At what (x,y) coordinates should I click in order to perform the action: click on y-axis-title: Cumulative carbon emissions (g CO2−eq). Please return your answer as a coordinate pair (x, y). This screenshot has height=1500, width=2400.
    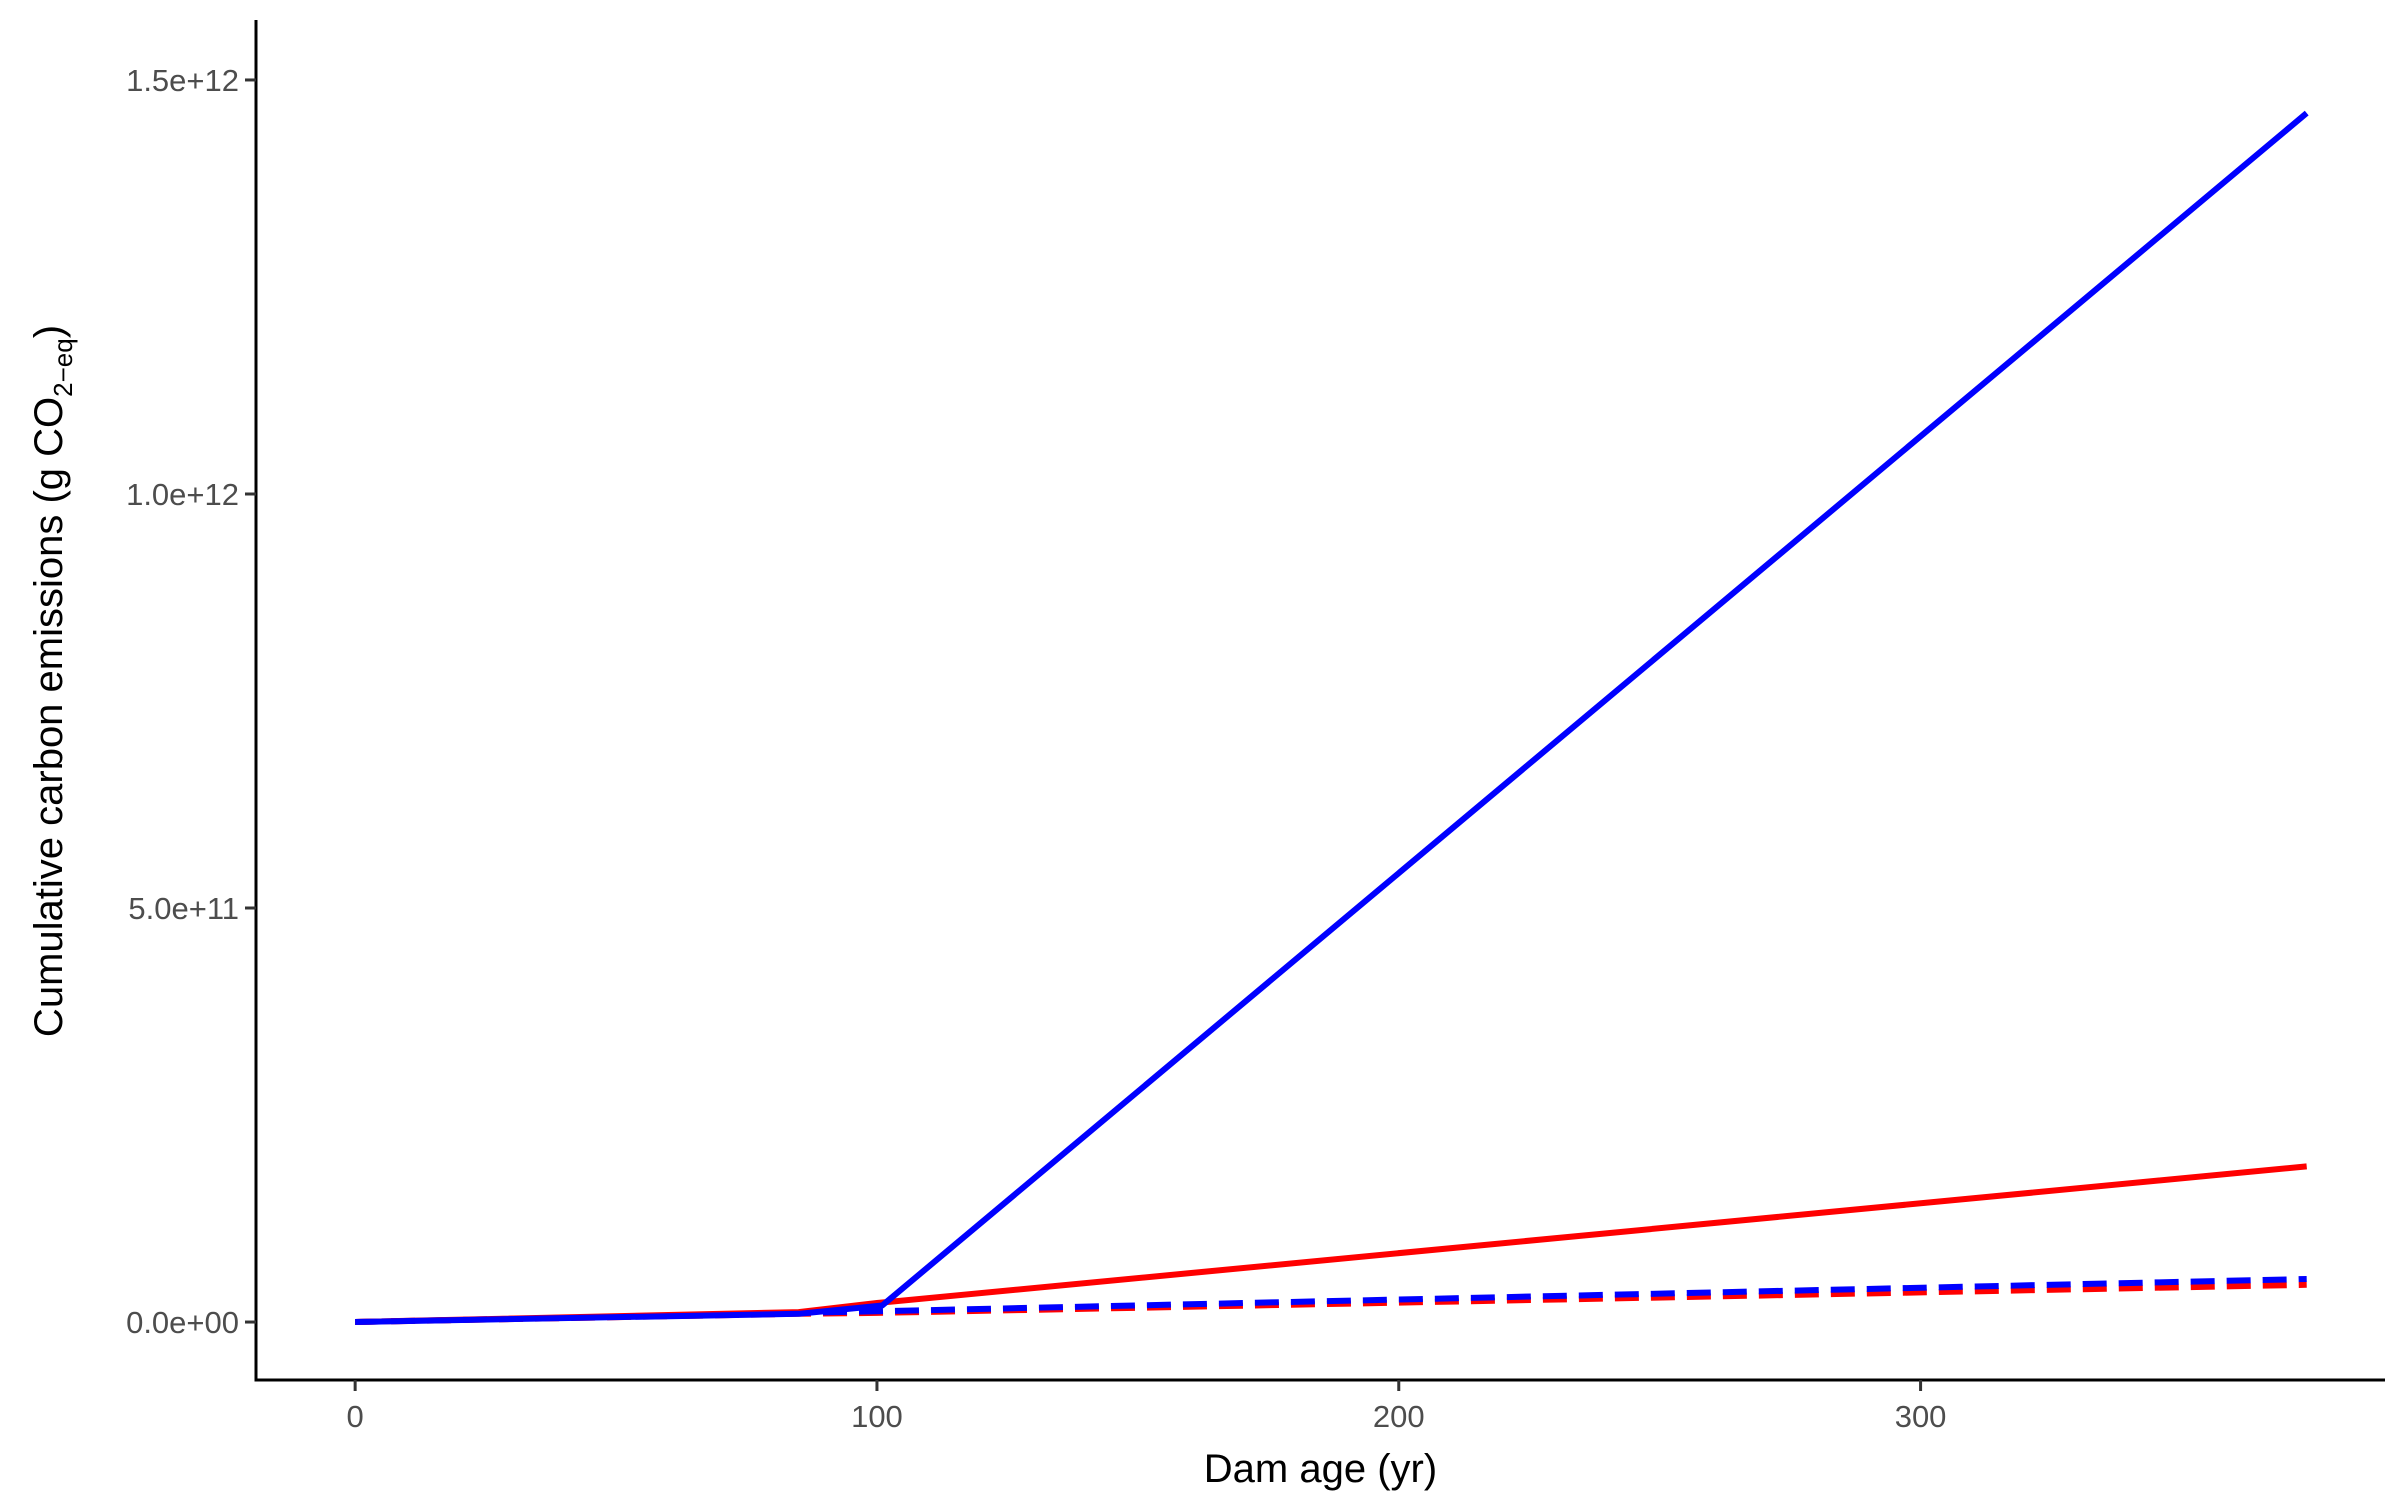
    Looking at the image, I should click on (52, 681).